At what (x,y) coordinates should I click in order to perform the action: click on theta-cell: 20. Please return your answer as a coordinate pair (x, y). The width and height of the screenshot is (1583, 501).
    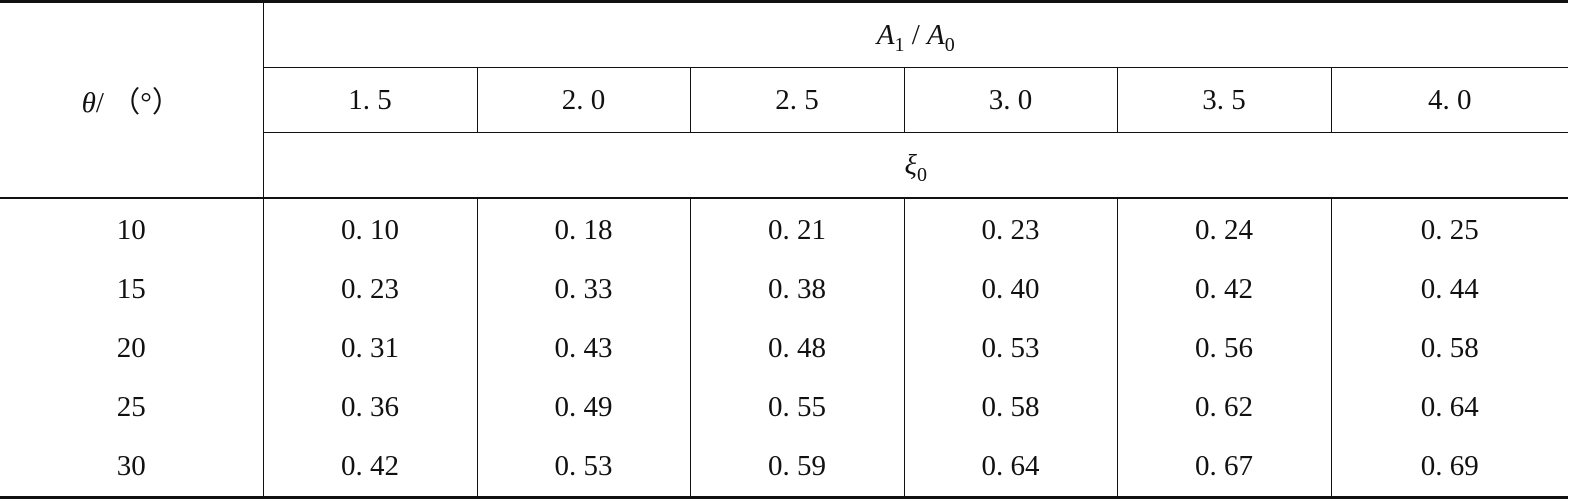
    Looking at the image, I should click on (132, 348).